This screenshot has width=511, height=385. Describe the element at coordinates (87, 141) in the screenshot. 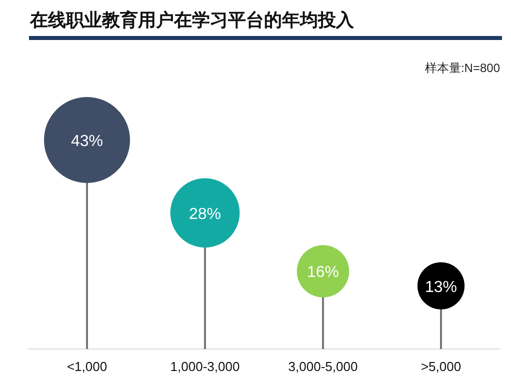

I see `data-label: 43%` at that location.